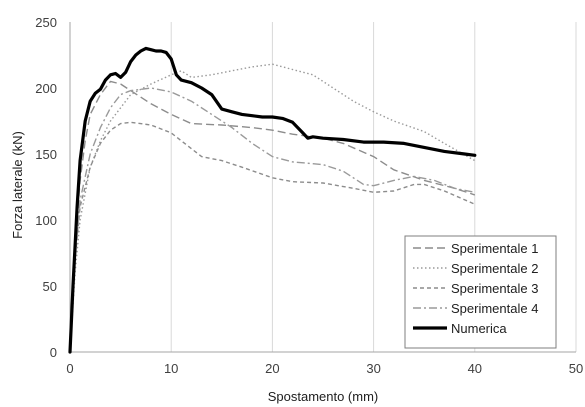  Describe the element at coordinates (46, 220) in the screenshot. I see `y-tick-label: 100` at that location.